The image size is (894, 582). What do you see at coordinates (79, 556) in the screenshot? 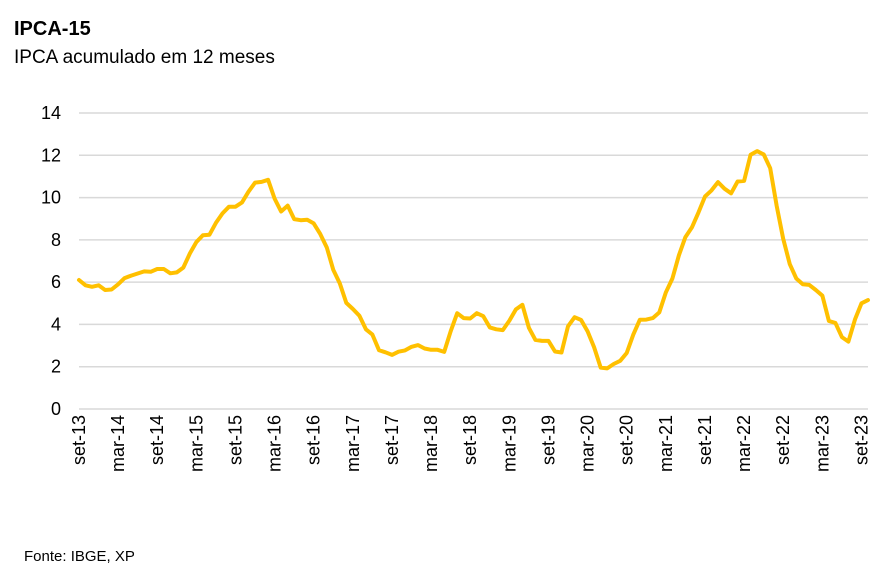
I see `source-note: Fonte: IBGE, XP` at bounding box center [79, 556].